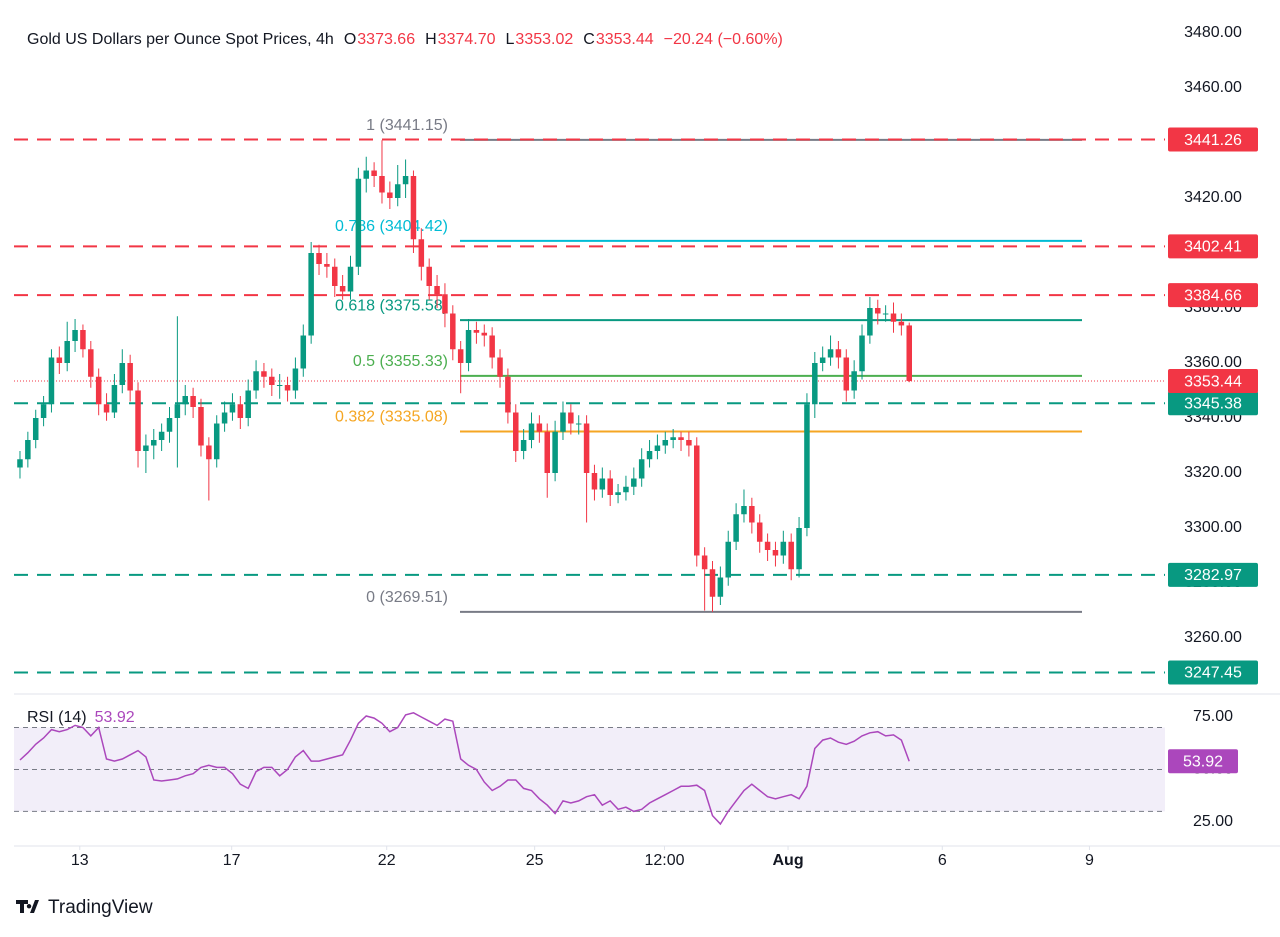 Image resolution: width=1280 pixels, height=937 pixels. Describe the element at coordinates (1213, 197) in the screenshot. I see `y-tick-label: 3420.00` at that location.